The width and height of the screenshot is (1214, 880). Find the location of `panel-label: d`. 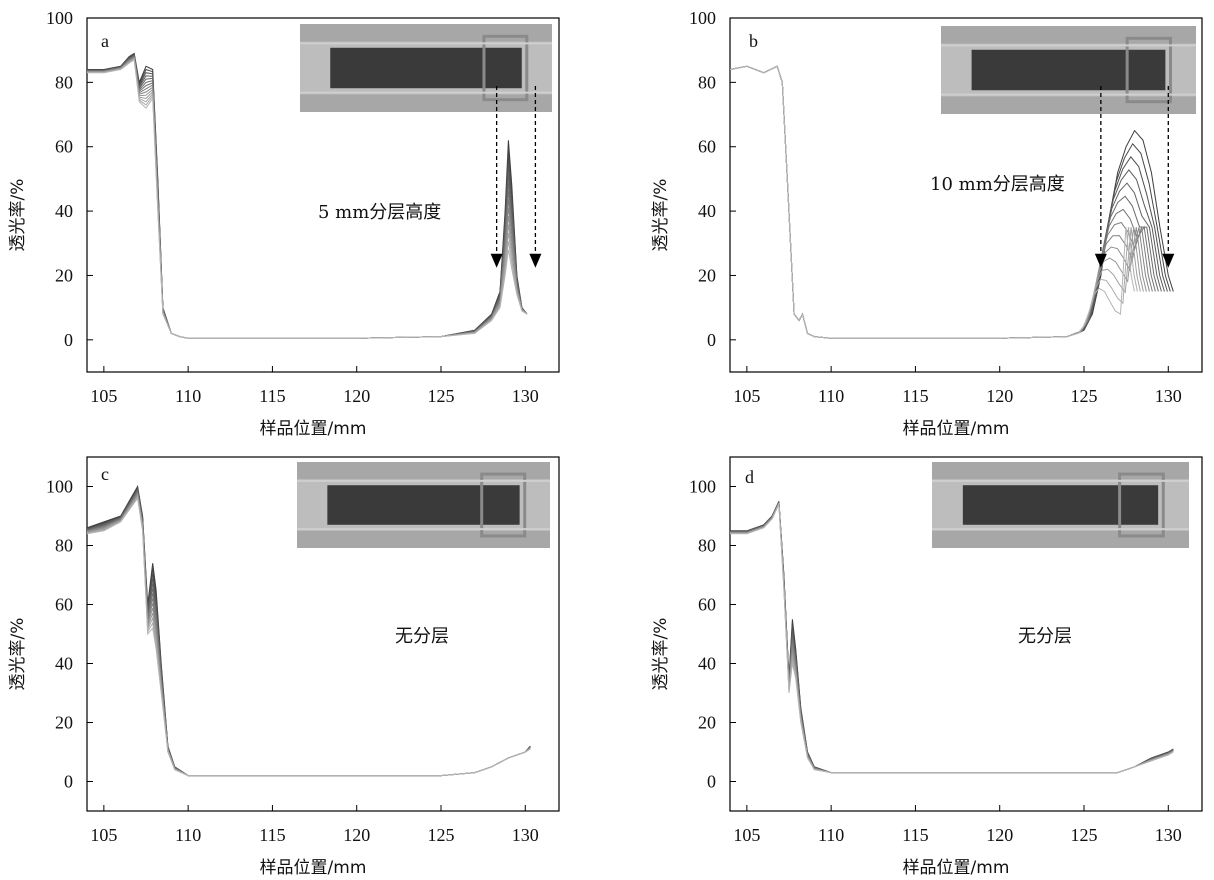

panel-label: d is located at coordinates (749, 477).